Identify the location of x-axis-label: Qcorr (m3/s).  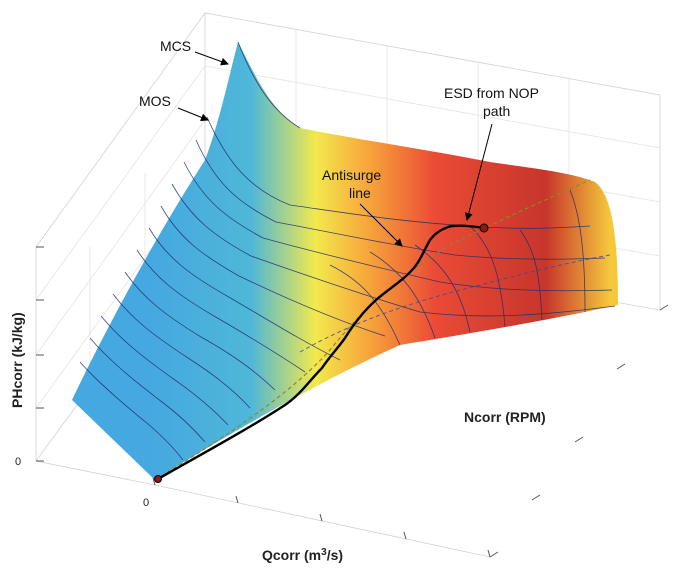
(302, 555).